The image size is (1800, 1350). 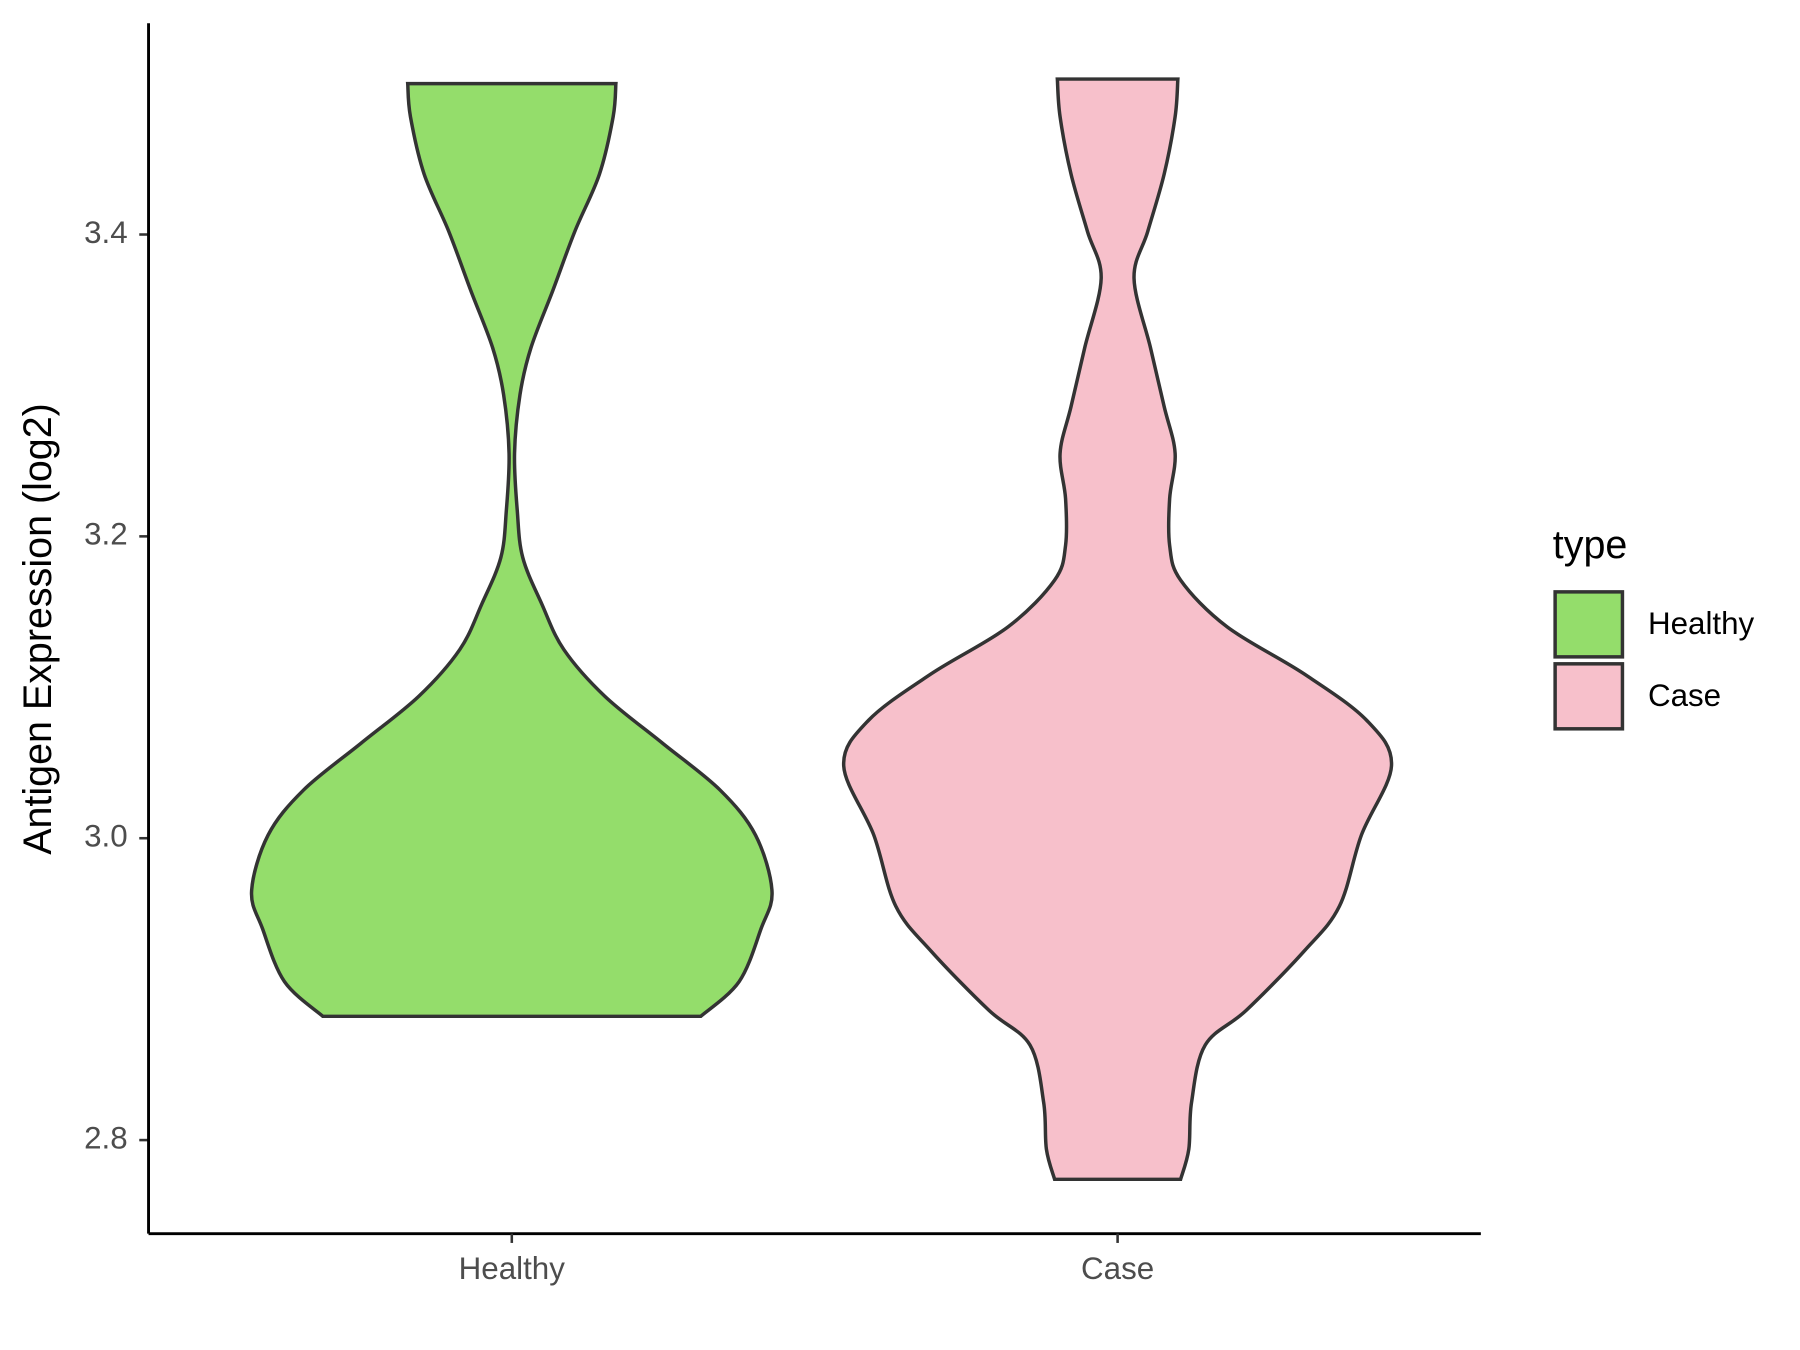 I want to click on y-tick-label: 3.0, so click(x=106, y=836).